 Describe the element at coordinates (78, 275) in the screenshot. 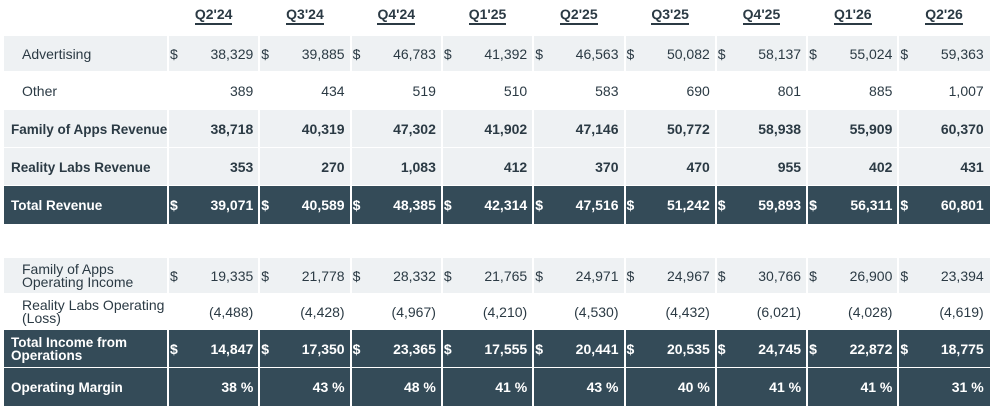

I see `row-label: Family of Apps Operating Income` at that location.